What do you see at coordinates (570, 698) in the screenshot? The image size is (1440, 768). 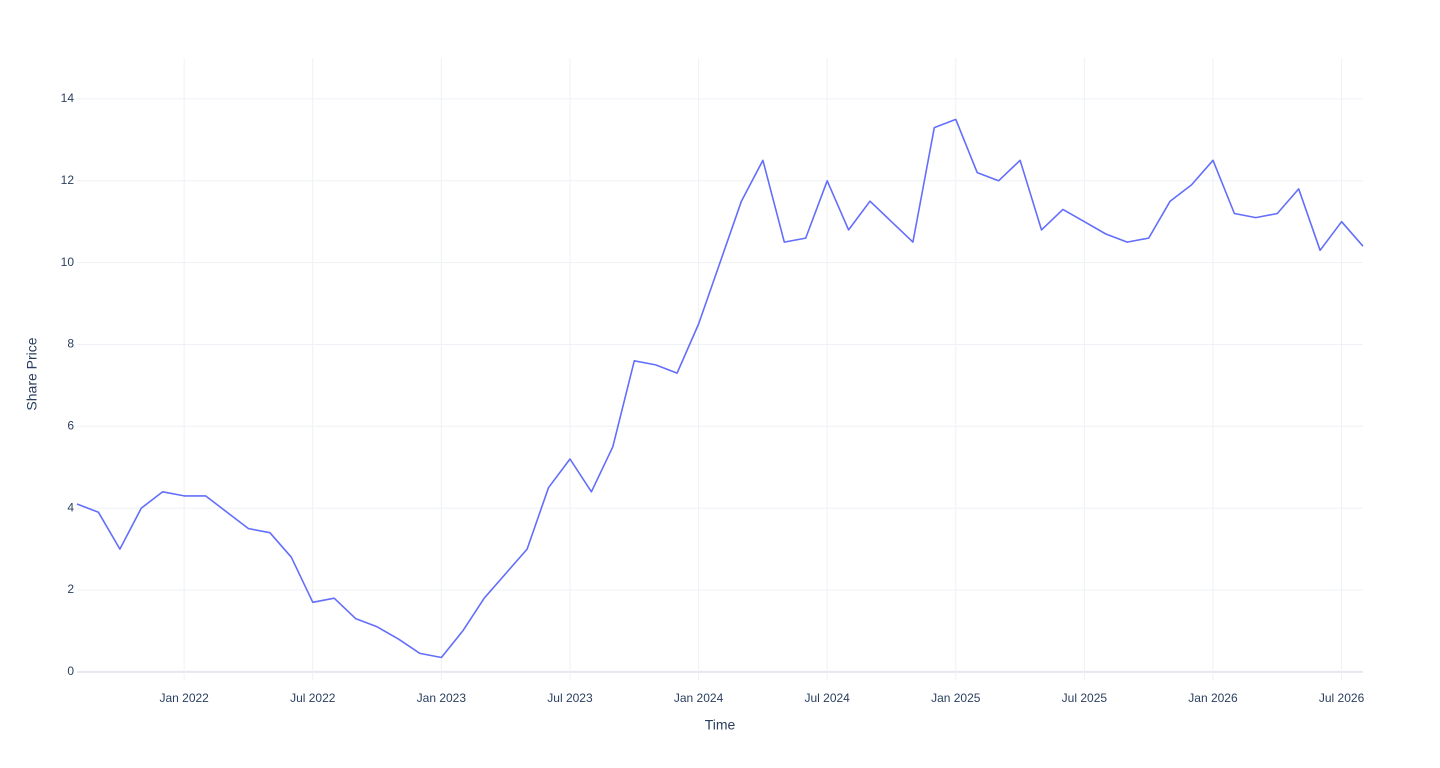 I see `x-tick-label: Jul 2023` at bounding box center [570, 698].